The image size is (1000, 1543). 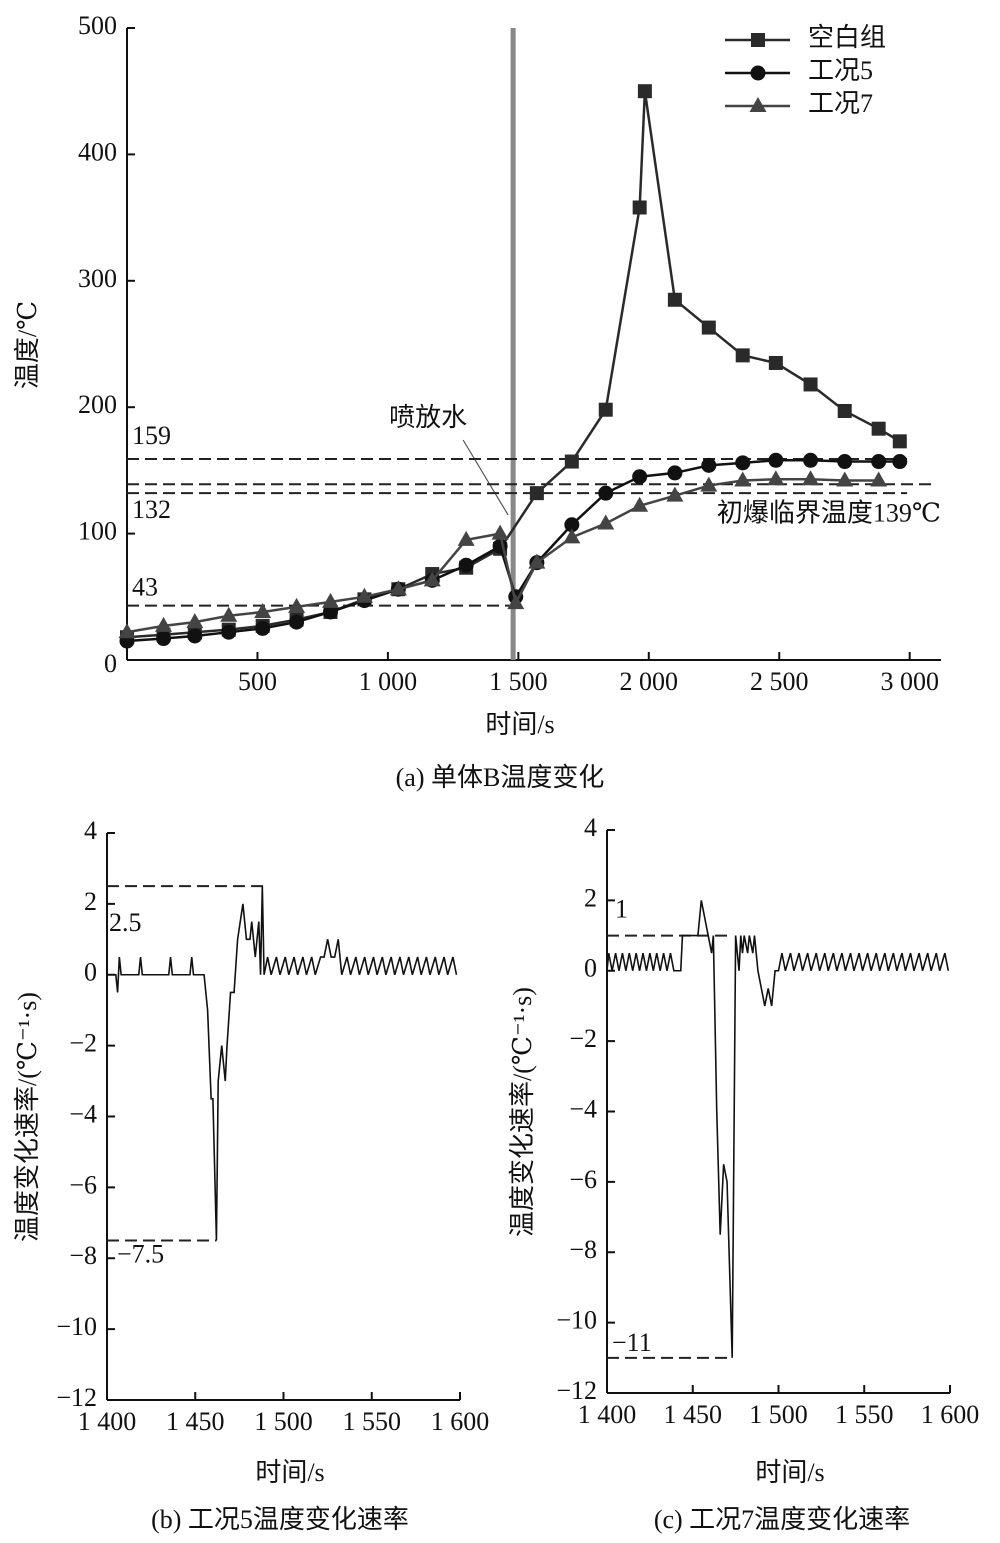 What do you see at coordinates (829, 512) in the screenshot?
I see `reference-label: 初爆临界温度139℃` at bounding box center [829, 512].